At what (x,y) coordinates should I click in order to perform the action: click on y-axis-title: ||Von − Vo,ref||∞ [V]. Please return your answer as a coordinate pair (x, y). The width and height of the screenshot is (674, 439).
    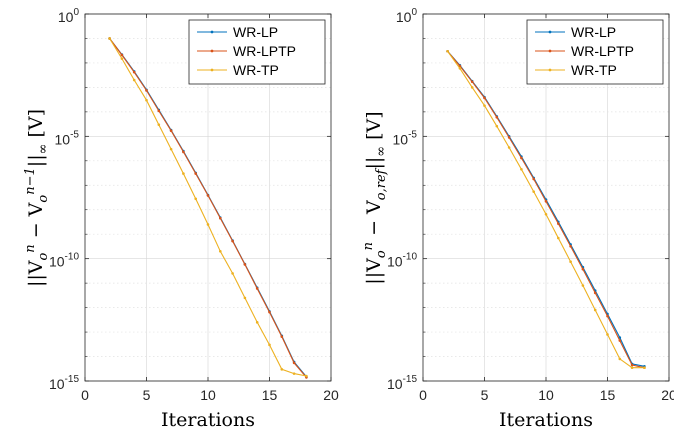
    Looking at the image, I should click on (375, 197).